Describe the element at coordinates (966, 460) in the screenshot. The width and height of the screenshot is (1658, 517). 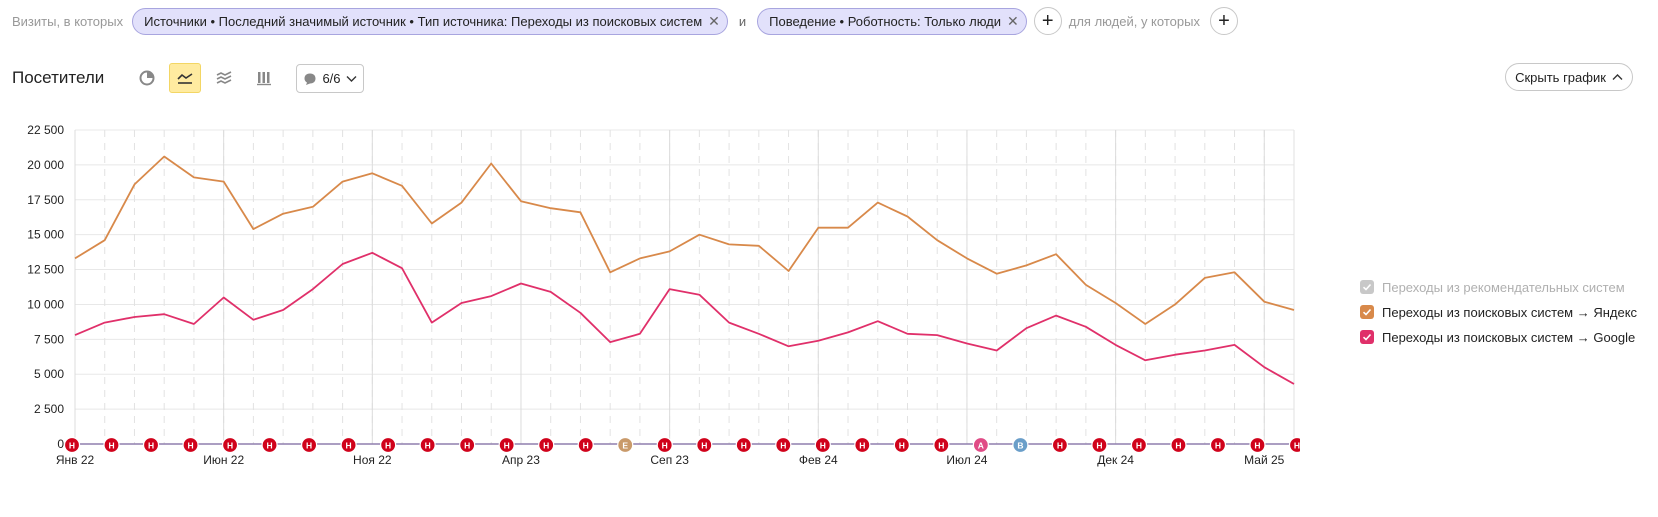
I see `x-tick-label: Июл 24` at that location.